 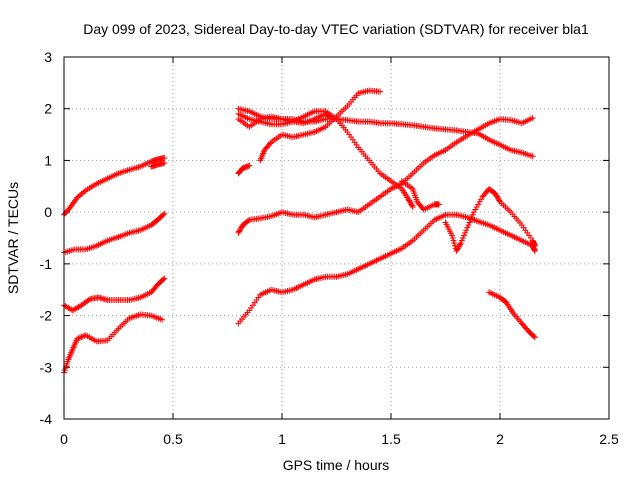 I want to click on y-tick-label: 1, so click(x=48, y=160).